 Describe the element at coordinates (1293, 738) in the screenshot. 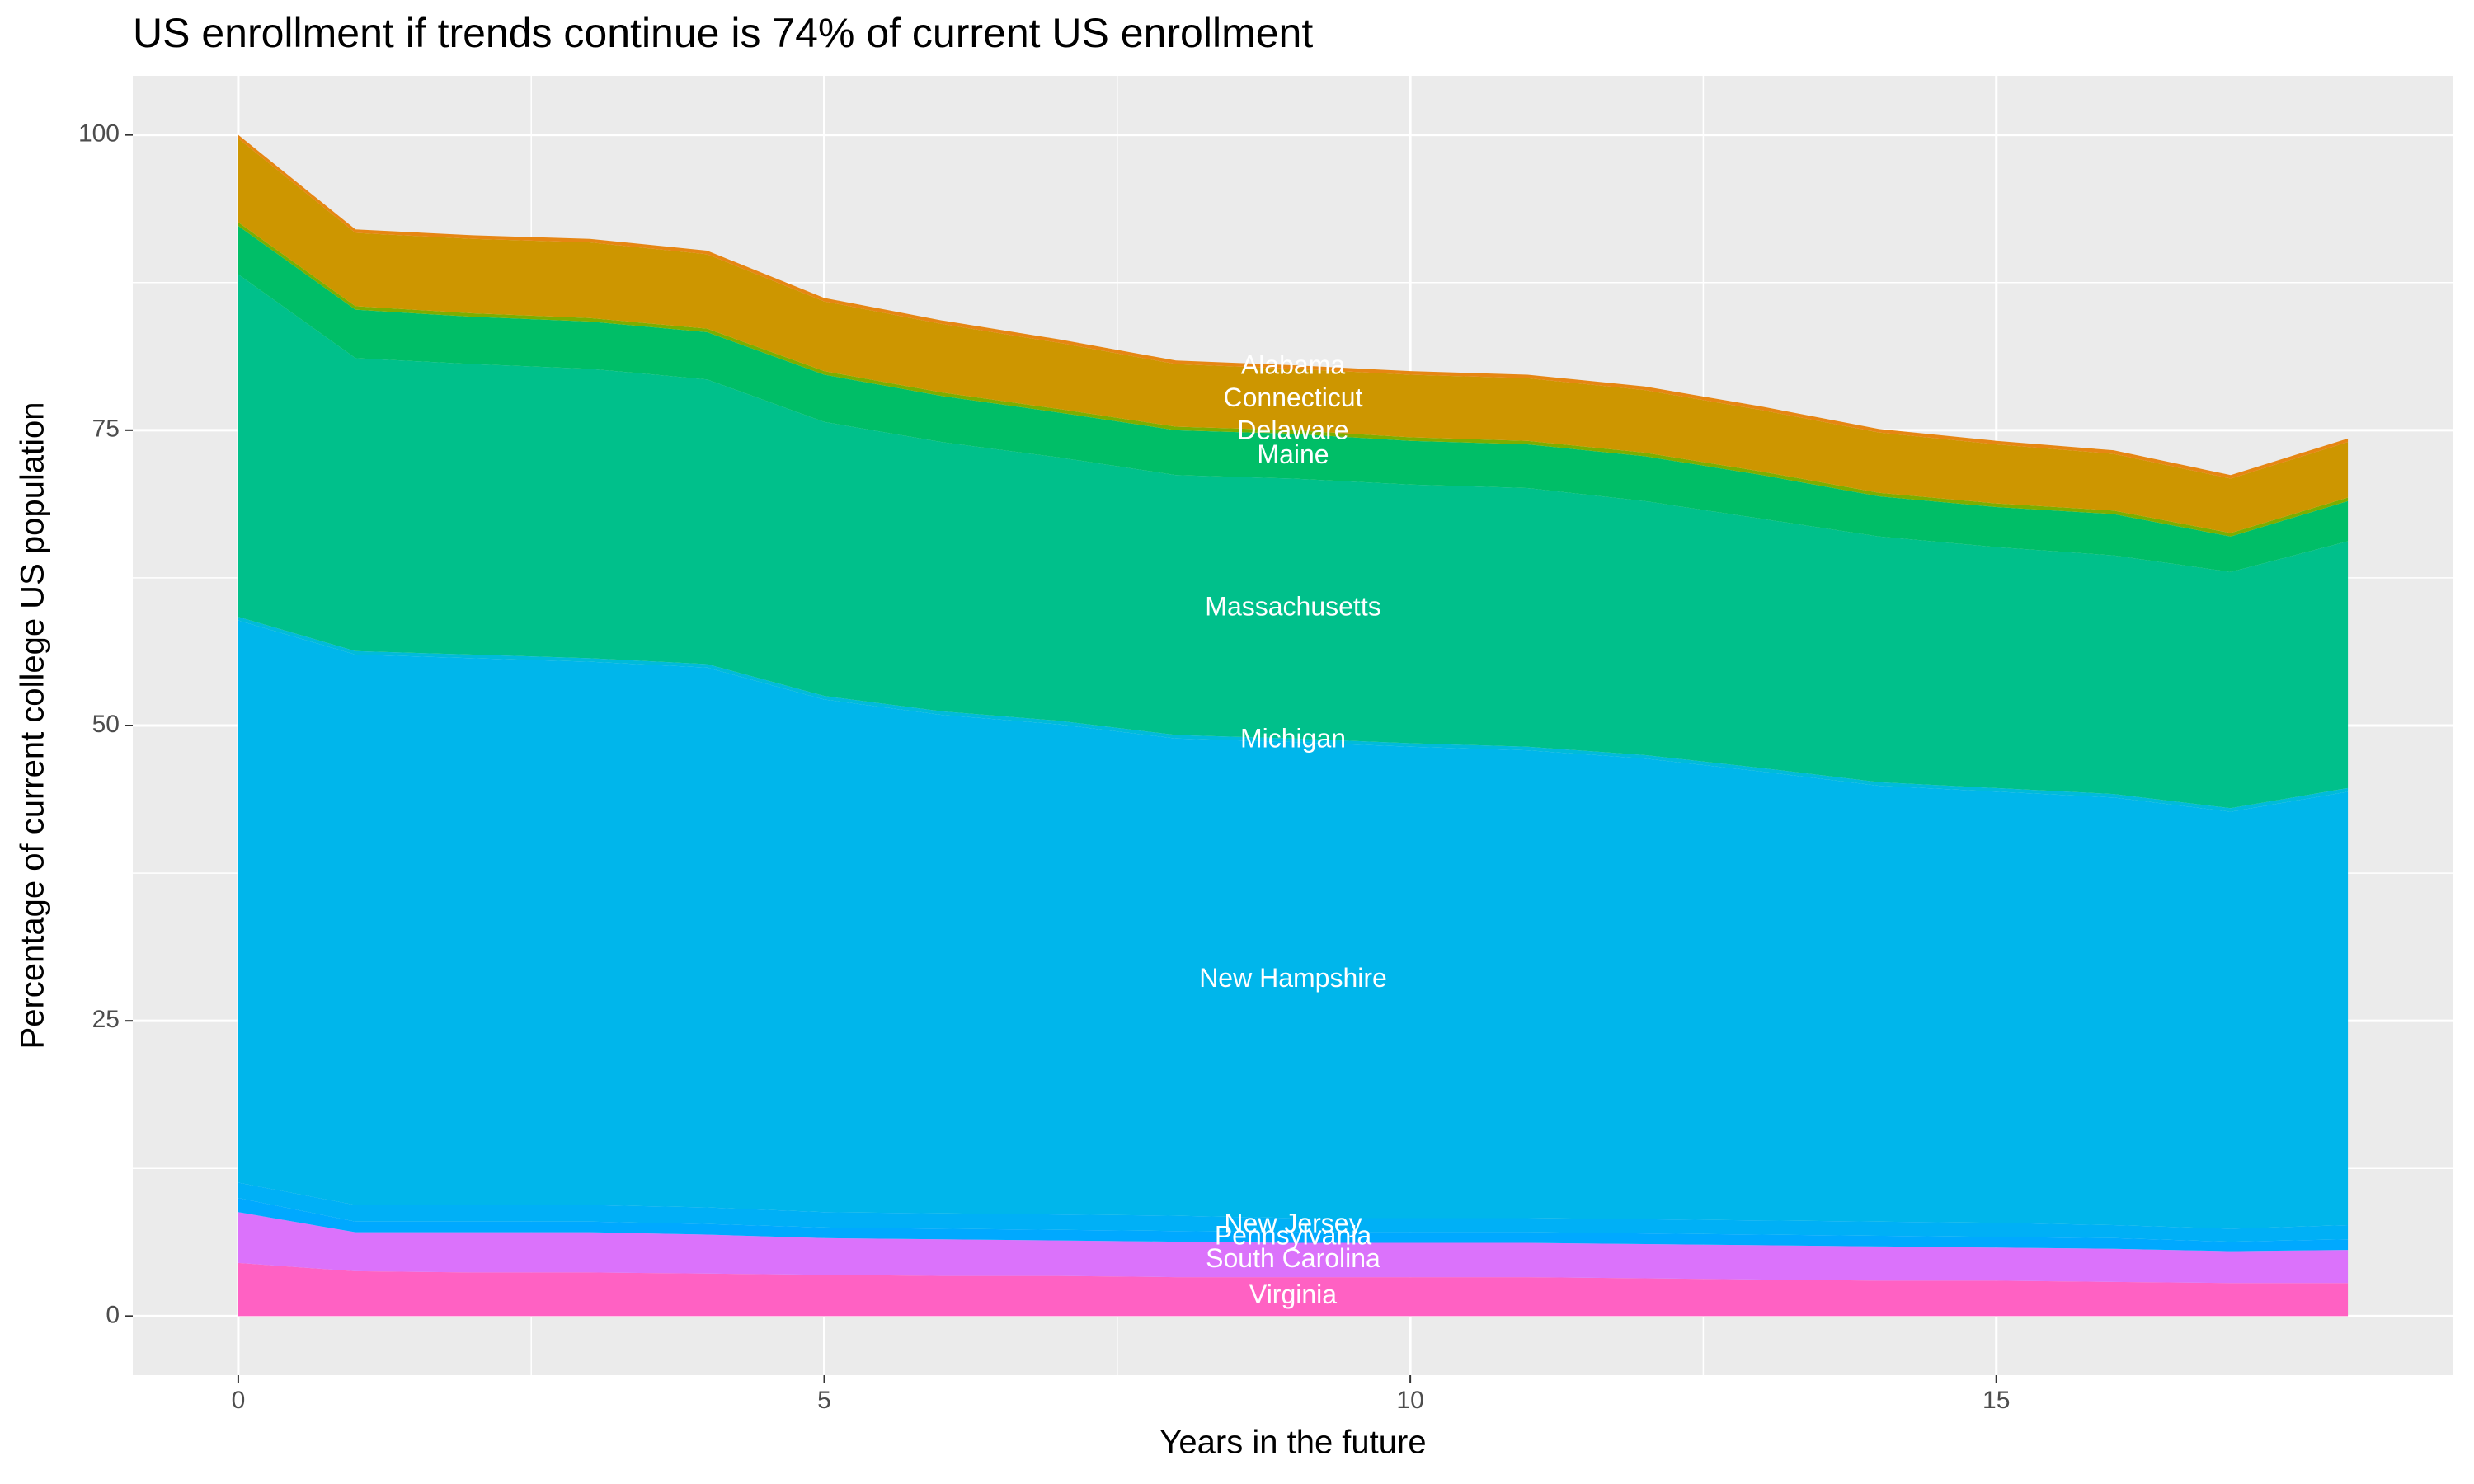

I see `series-label: Michigan` at that location.